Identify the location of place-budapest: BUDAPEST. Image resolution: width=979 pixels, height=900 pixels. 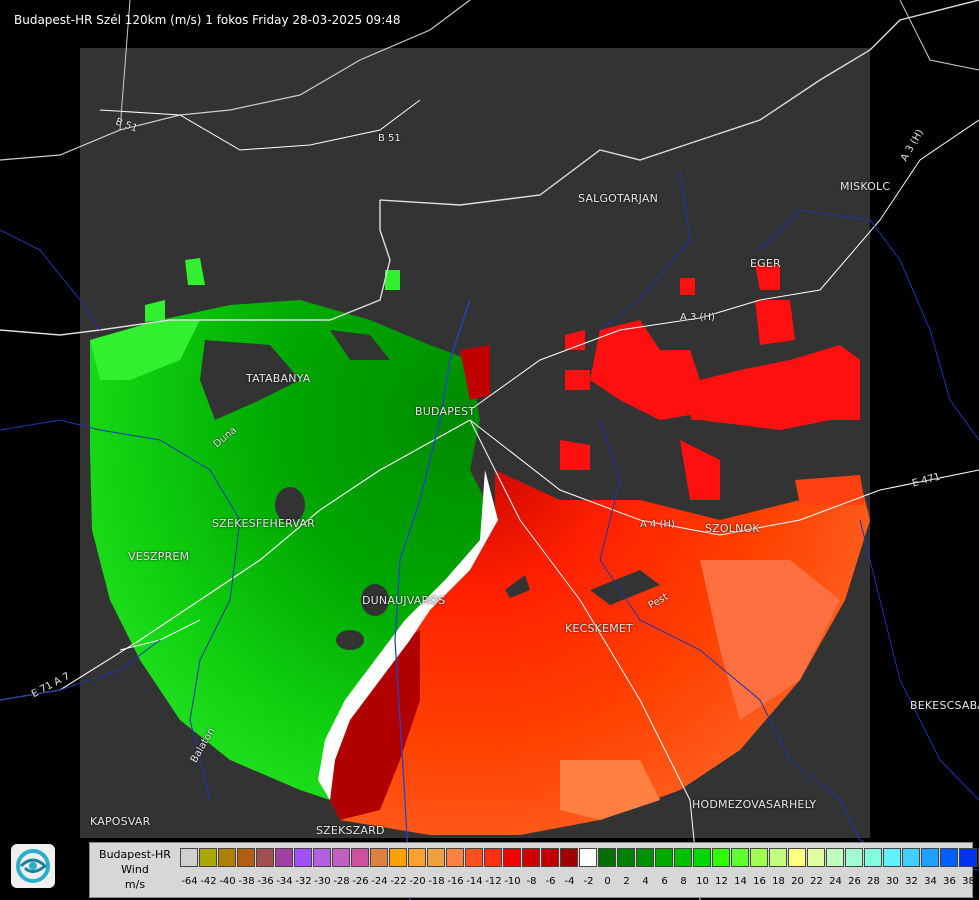
(445, 411).